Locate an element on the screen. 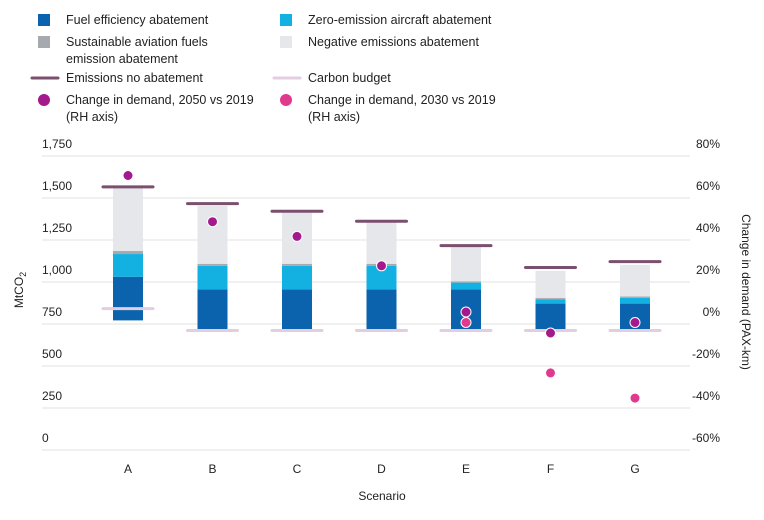 This screenshot has height=520, width=764. legend-label: Negative emissions abatement is located at coordinates (393, 42).